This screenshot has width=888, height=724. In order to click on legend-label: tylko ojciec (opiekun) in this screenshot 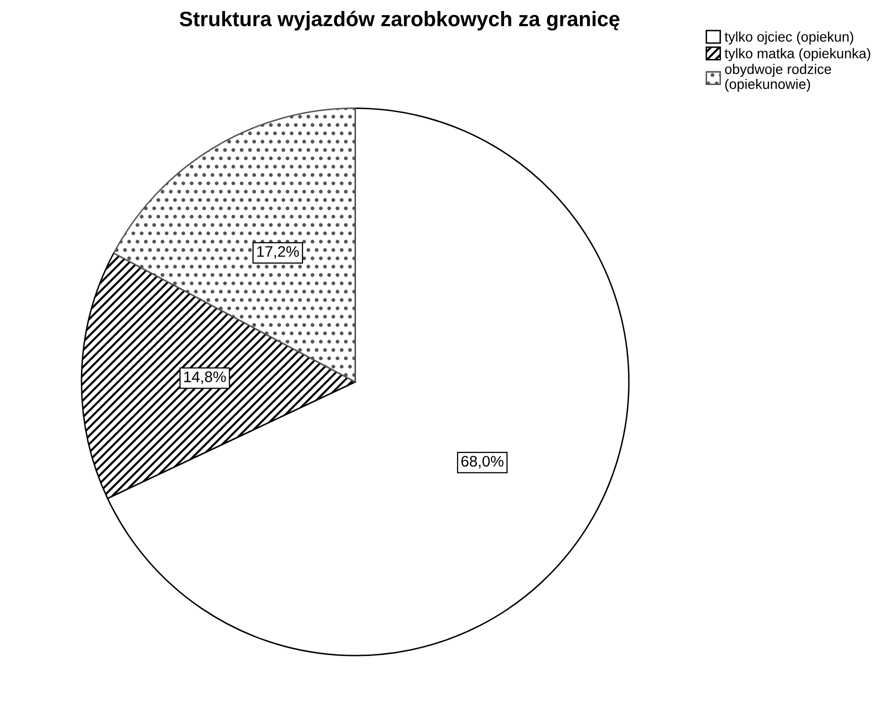, I will do `click(789, 38)`.